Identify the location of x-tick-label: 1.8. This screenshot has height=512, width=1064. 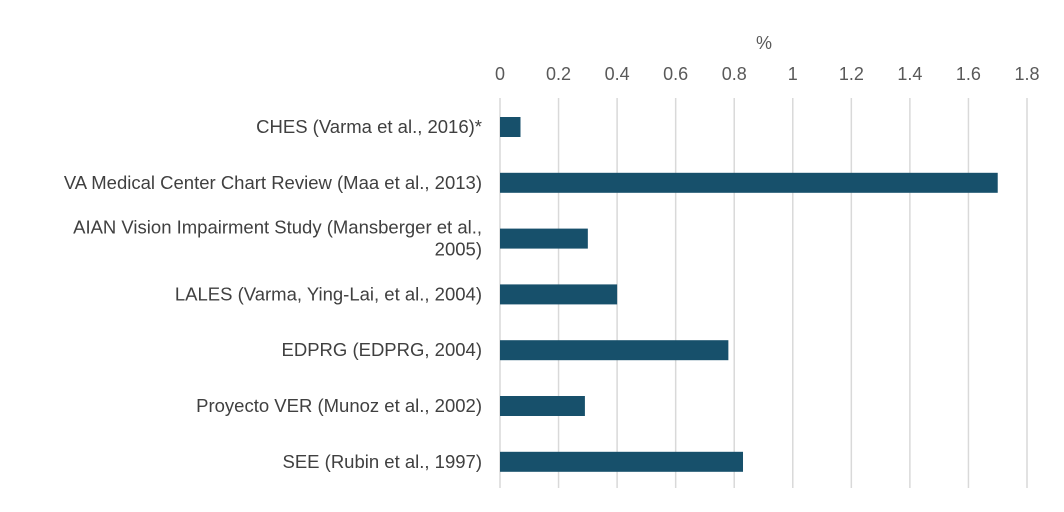
(1026, 74).